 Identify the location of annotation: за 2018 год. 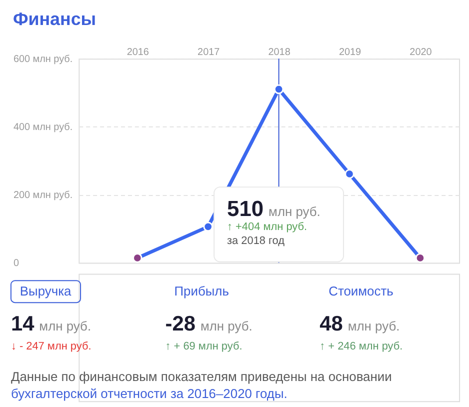
(256, 240).